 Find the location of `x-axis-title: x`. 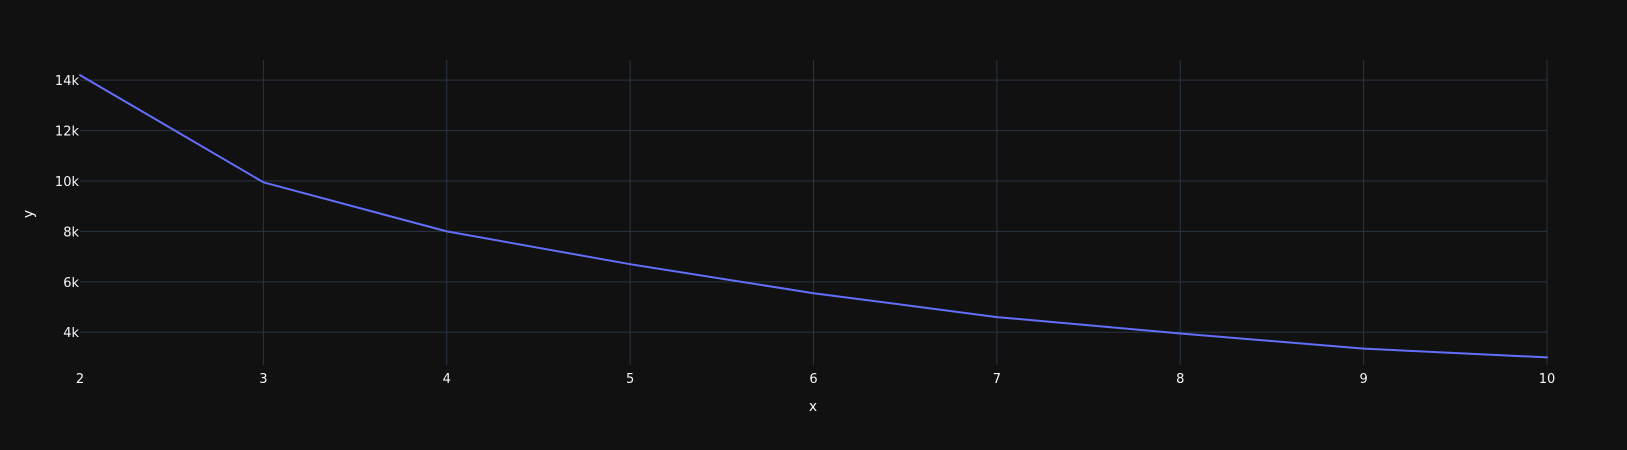

x-axis-title: x is located at coordinates (813, 407).